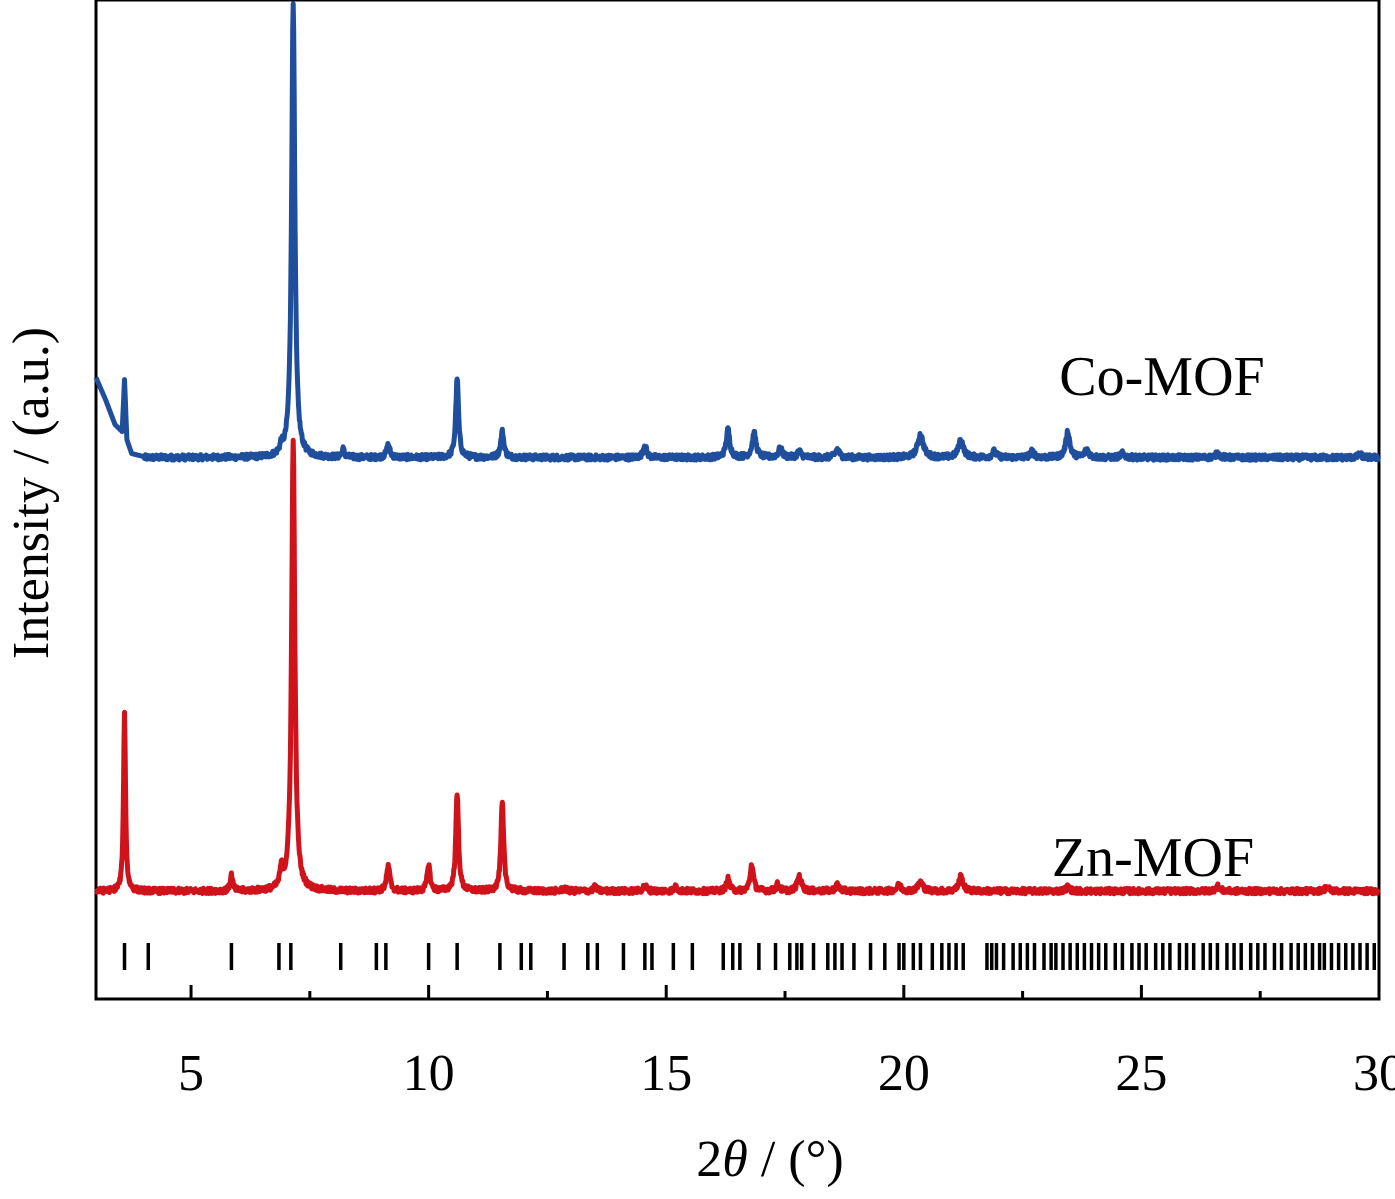 The width and height of the screenshot is (1395, 1199). Describe the element at coordinates (429, 1073) in the screenshot. I see `x-tick-label-10: 10` at that location.